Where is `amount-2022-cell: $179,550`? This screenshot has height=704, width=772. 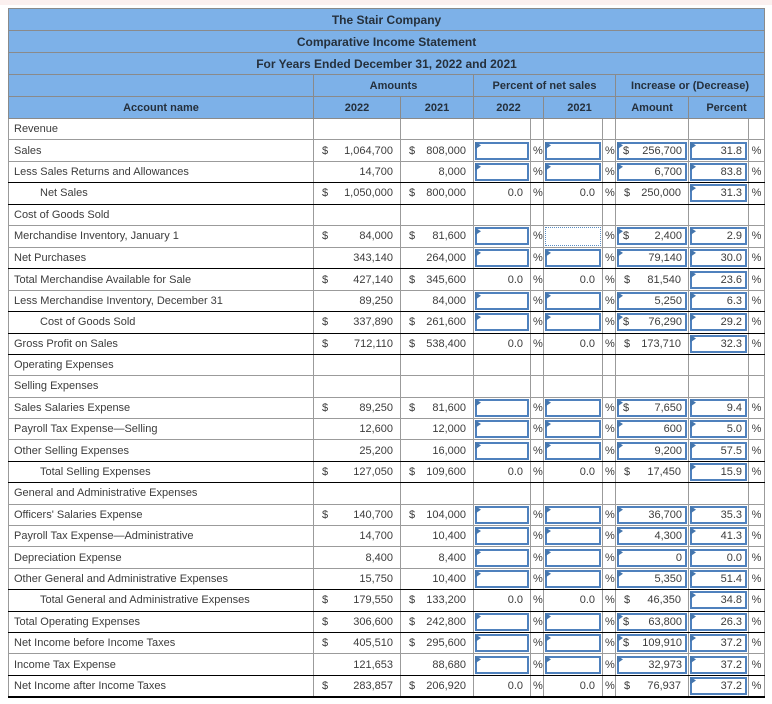 amount-2022-cell: $179,550 is located at coordinates (357, 600).